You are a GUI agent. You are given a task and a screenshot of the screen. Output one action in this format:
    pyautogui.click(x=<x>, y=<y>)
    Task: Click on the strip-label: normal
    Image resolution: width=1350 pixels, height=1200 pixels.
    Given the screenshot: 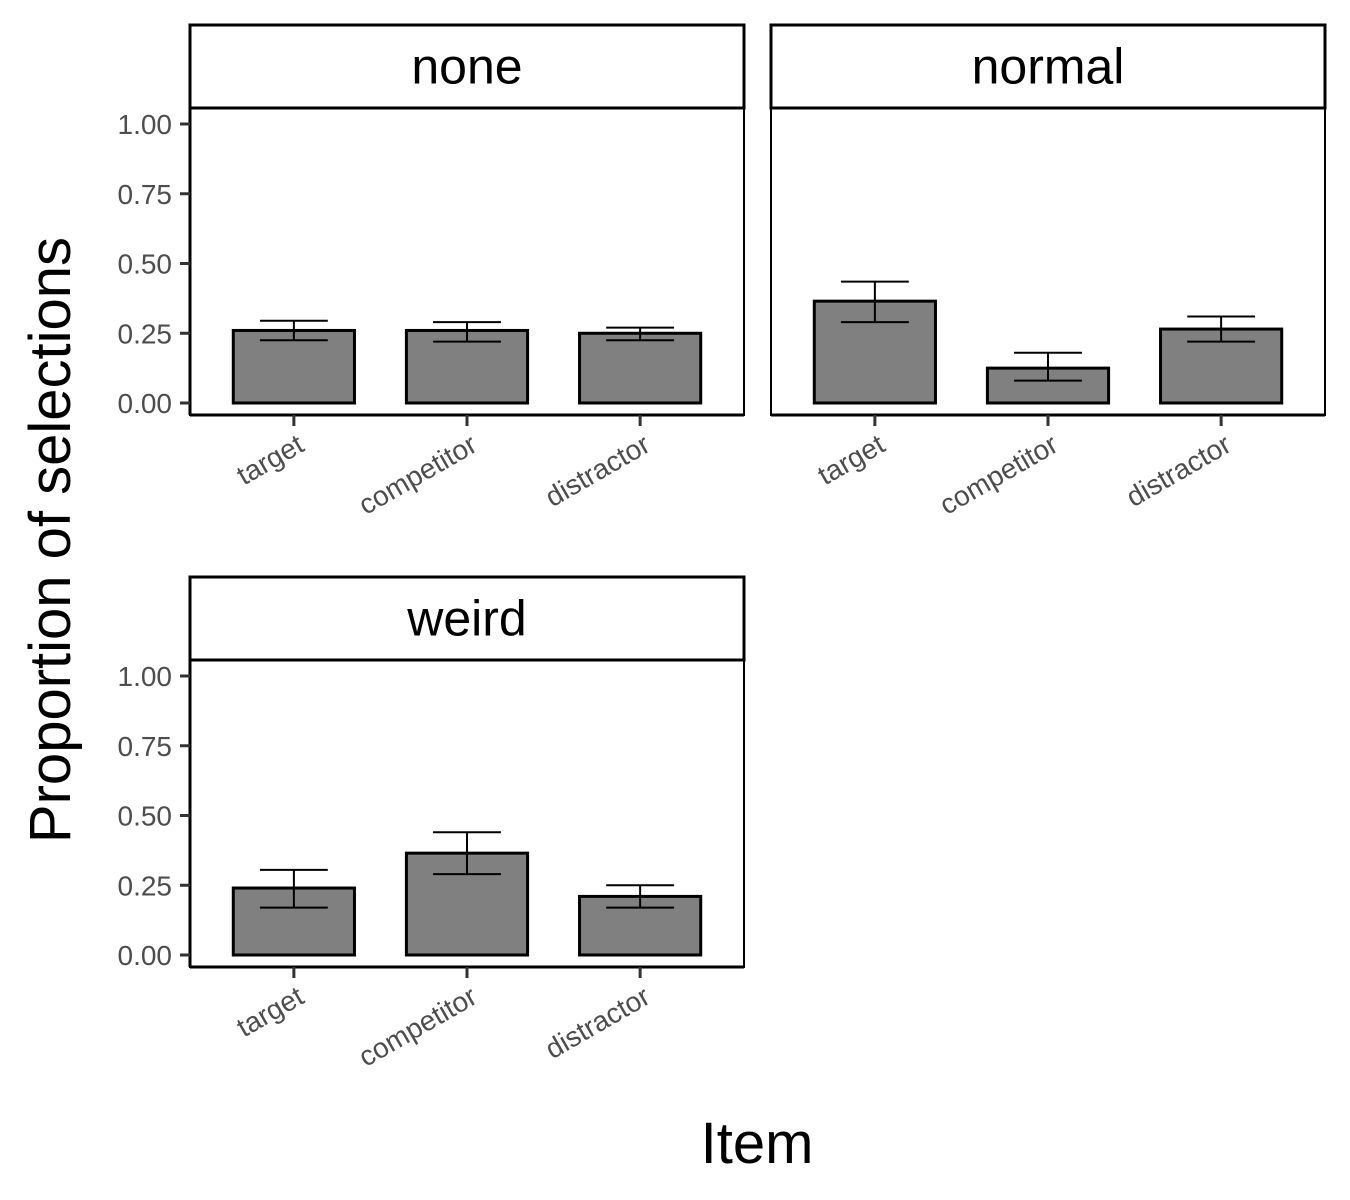 What is the action you would take?
    pyautogui.click(x=1048, y=67)
    